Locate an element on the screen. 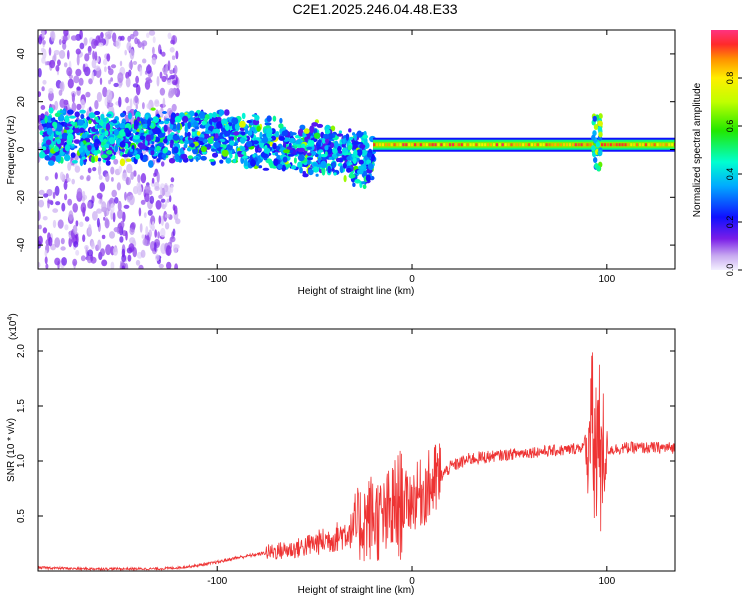 The width and height of the screenshot is (750, 605). colorbar-tick-label: 0.8 is located at coordinates (730, 78).